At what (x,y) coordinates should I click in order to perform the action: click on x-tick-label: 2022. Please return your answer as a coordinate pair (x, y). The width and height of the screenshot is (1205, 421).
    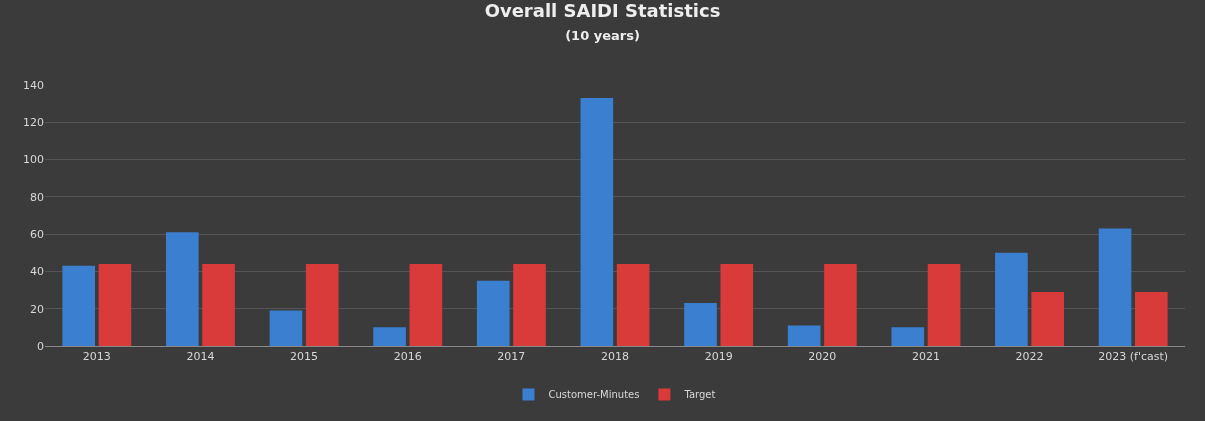
    Looking at the image, I should click on (1029, 357).